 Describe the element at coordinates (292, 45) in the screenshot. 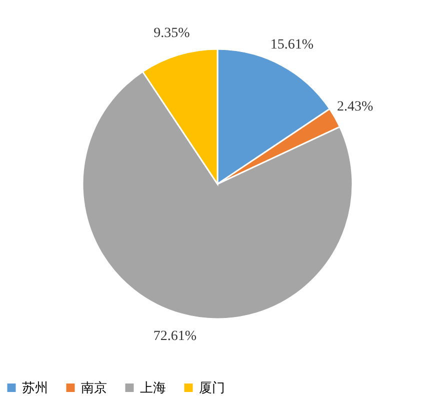

I see `data-label: 15.61%` at that location.